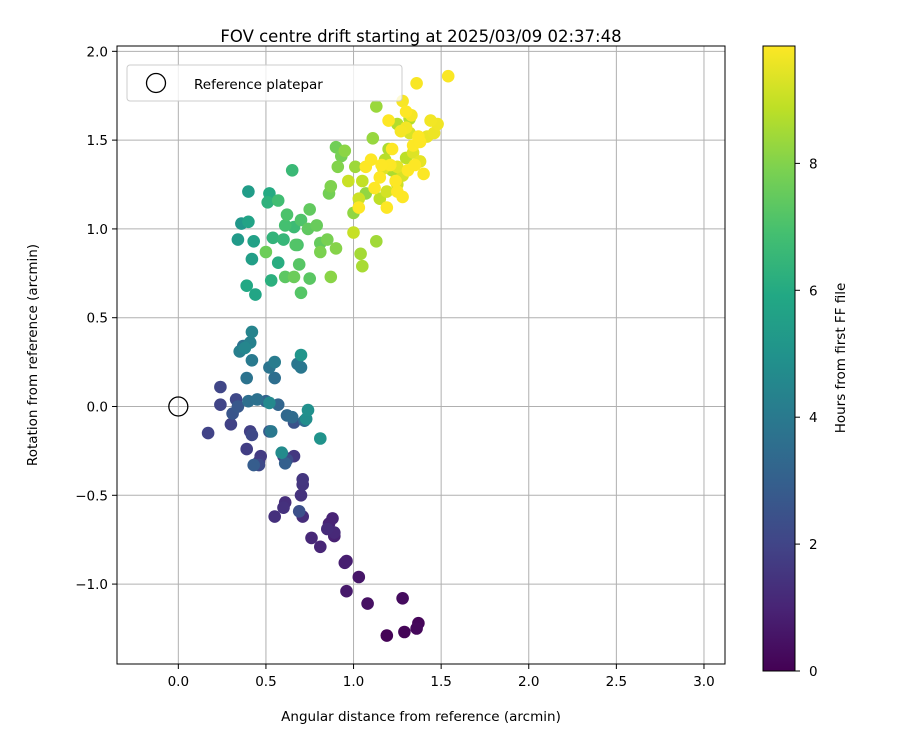 The image size is (900, 750). I want to click on legend: Reference platepar, so click(264, 83).